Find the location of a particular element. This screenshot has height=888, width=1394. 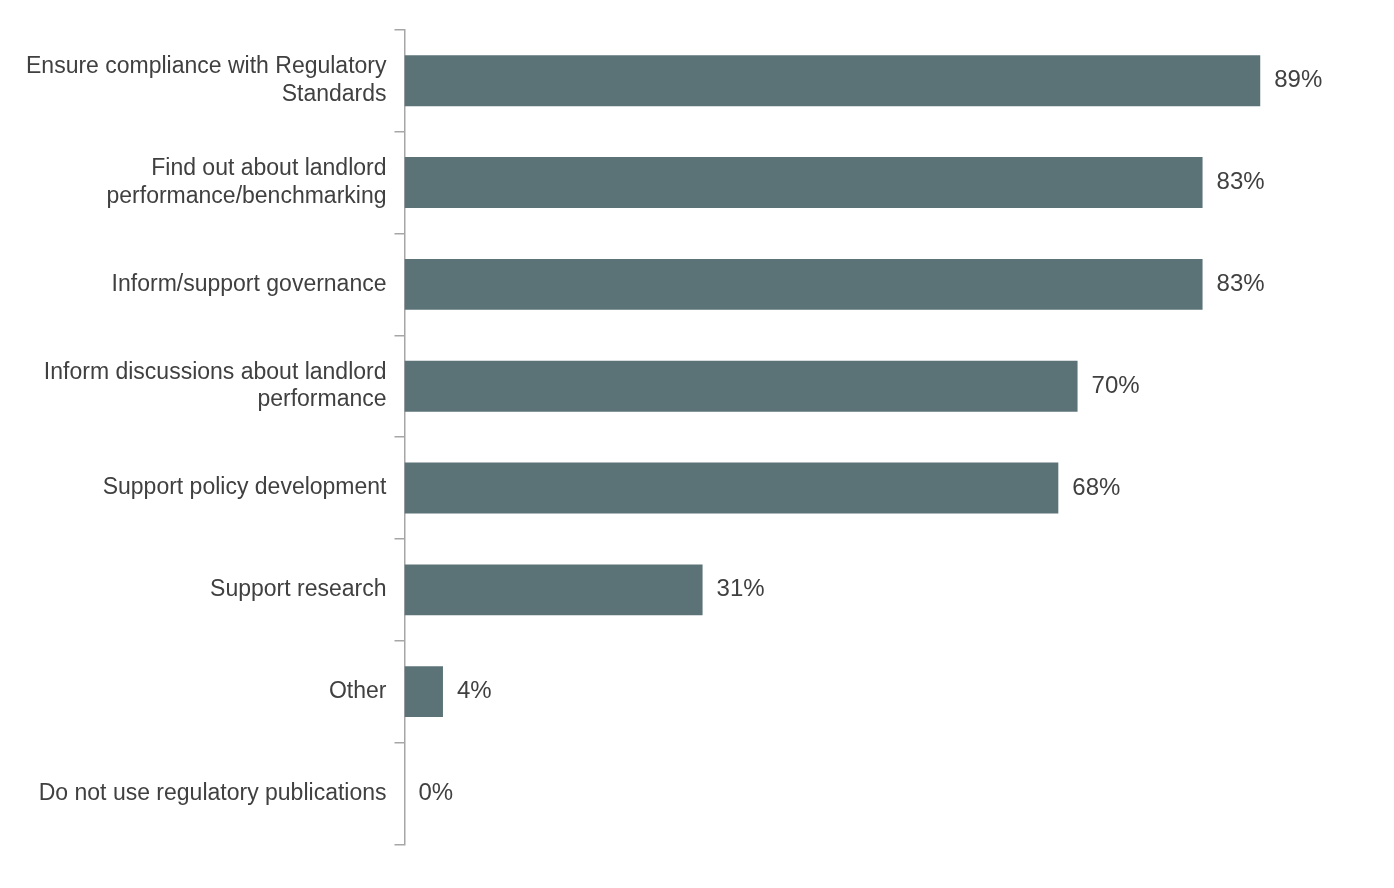

y-tick-label: Other is located at coordinates (357, 690).